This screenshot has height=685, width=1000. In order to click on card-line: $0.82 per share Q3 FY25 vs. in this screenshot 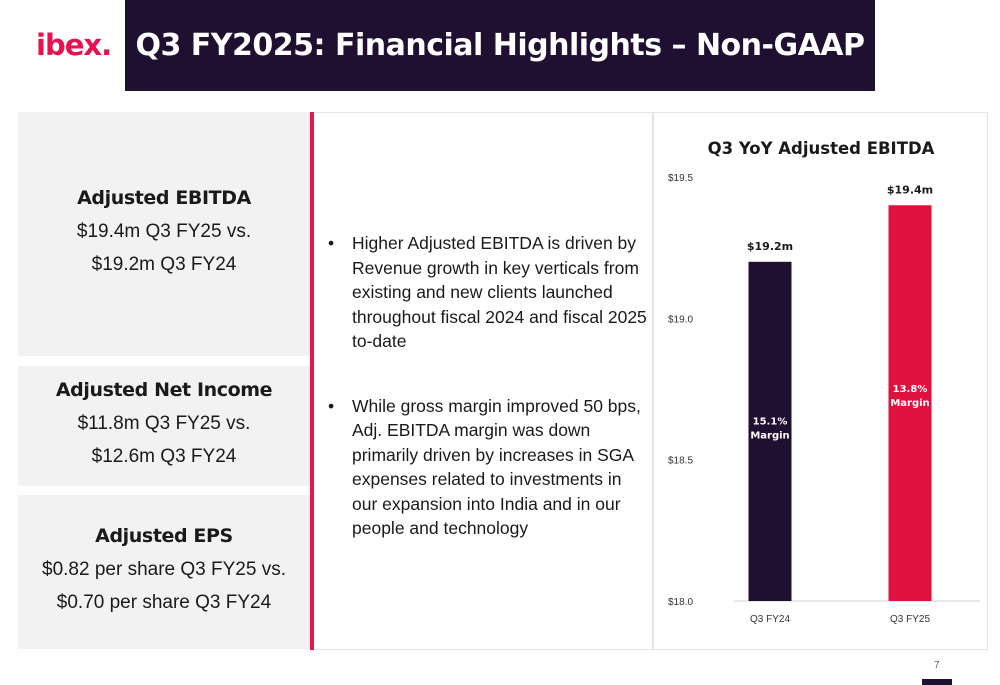, I will do `click(164, 569)`.